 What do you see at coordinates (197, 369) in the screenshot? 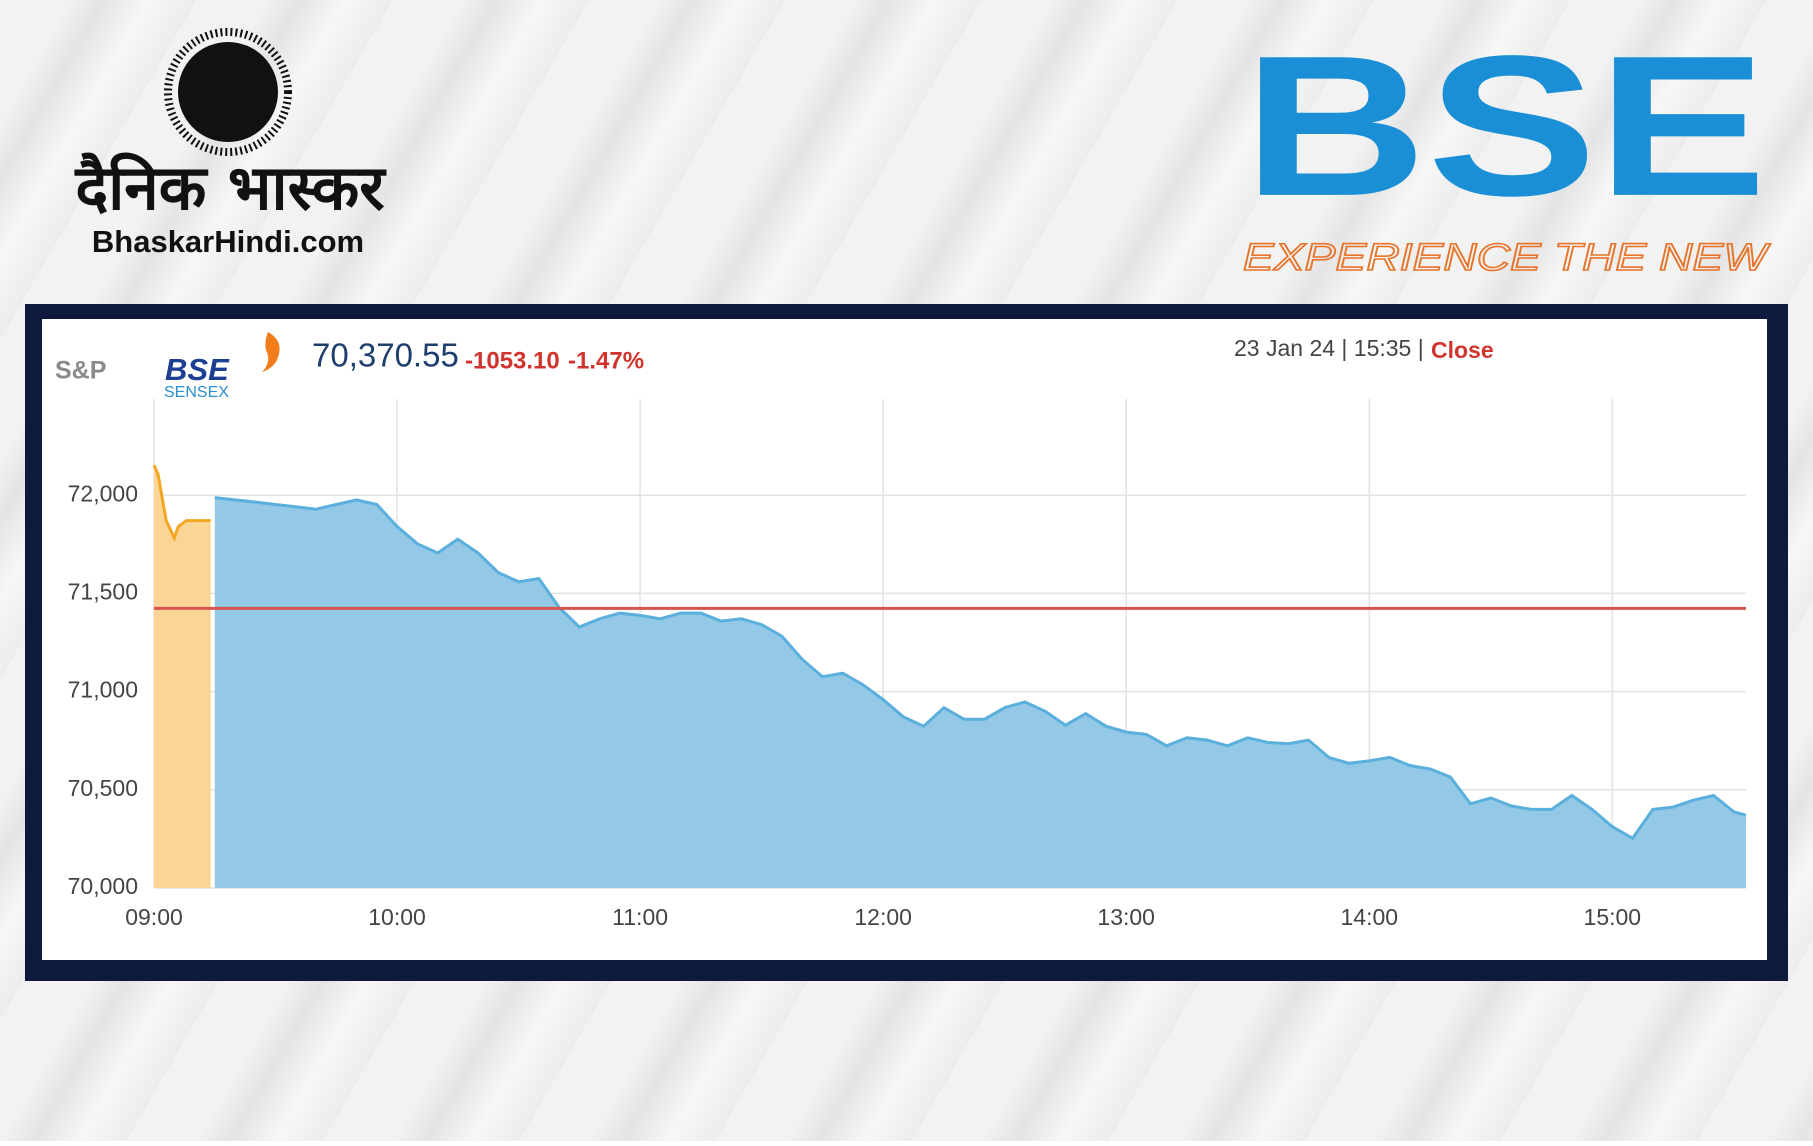
I see `logo-bse: BSE` at bounding box center [197, 369].